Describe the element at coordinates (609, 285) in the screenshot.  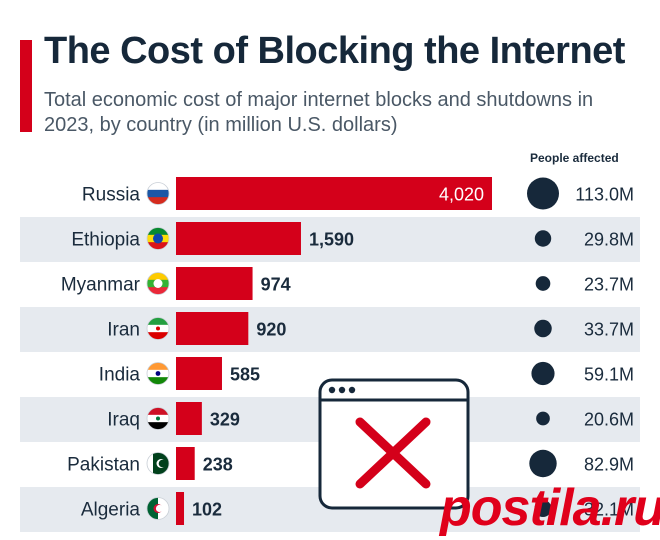
I see `people-affected-label: 23.7M` at that location.